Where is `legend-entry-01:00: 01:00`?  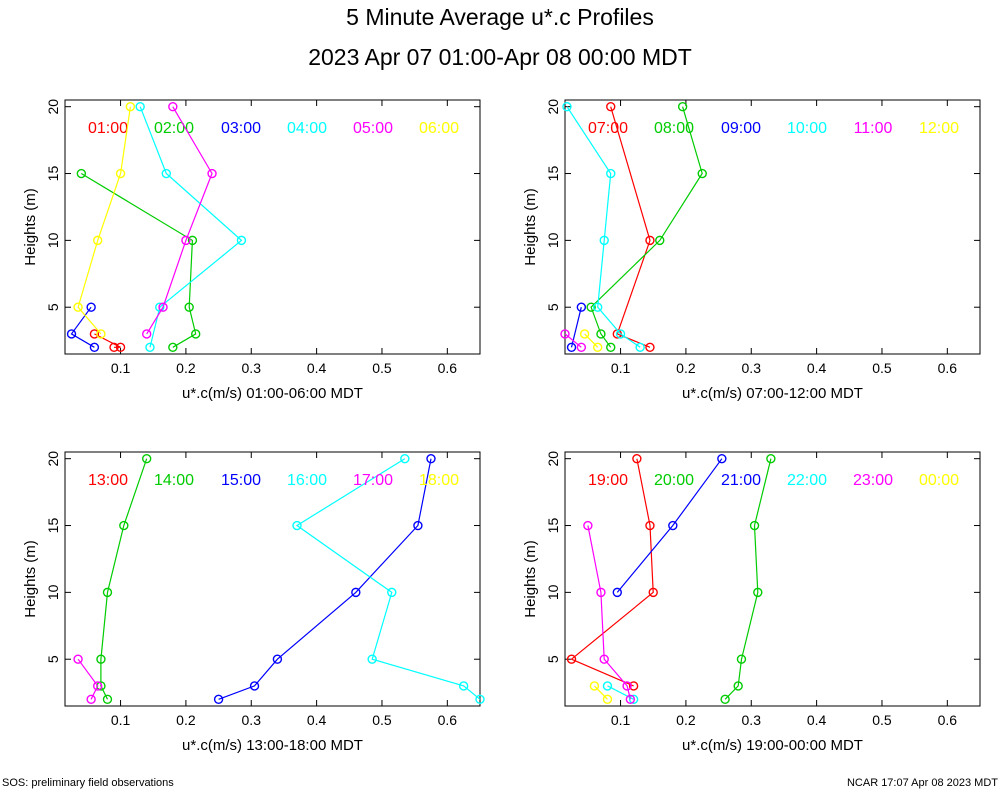 legend-entry-01:00: 01:00 is located at coordinates (108, 128).